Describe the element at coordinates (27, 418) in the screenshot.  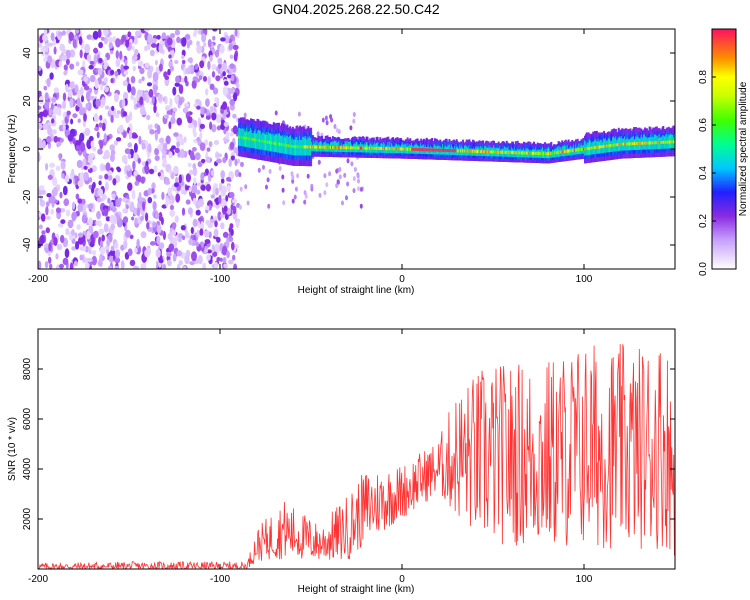
I see `y-tick-label: 6000` at that location.